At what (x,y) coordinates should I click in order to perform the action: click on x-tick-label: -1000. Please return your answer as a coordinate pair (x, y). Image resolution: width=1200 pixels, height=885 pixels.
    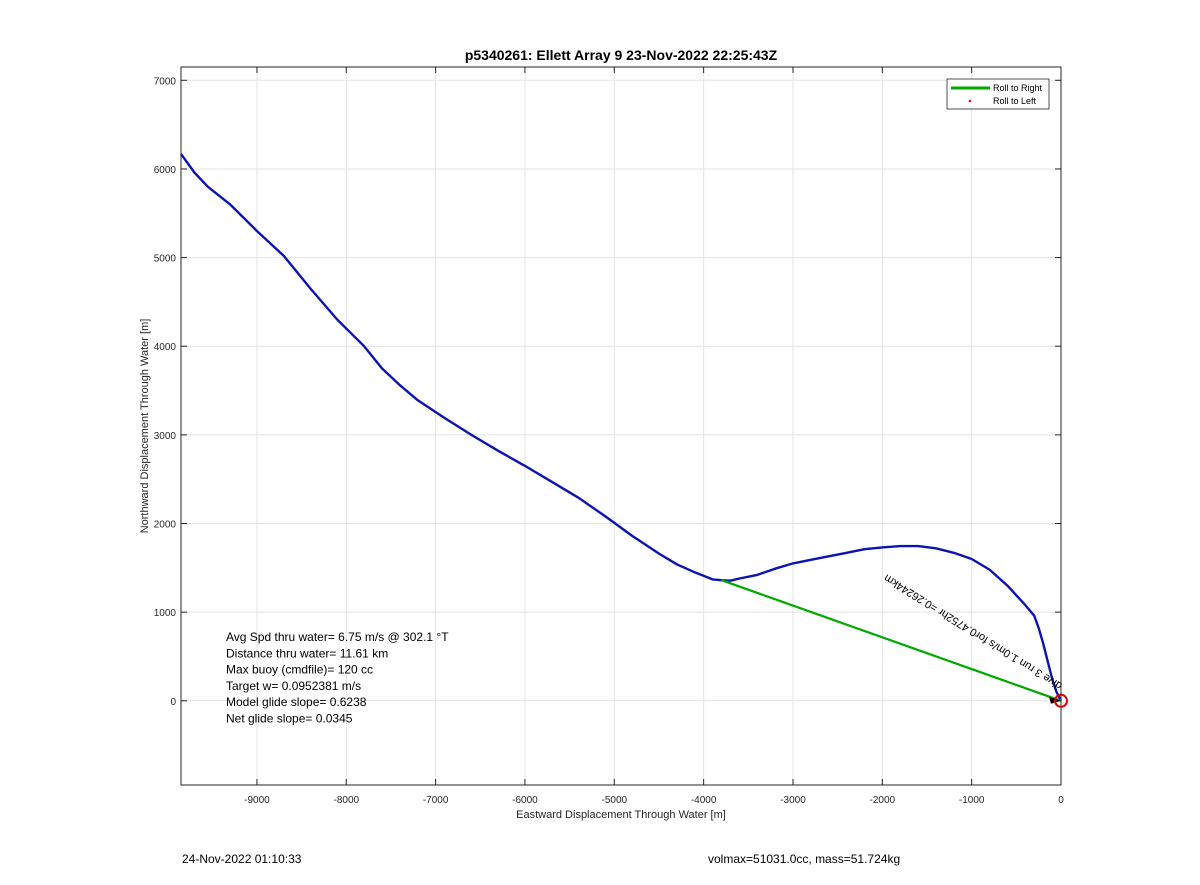
    Looking at the image, I should click on (972, 800).